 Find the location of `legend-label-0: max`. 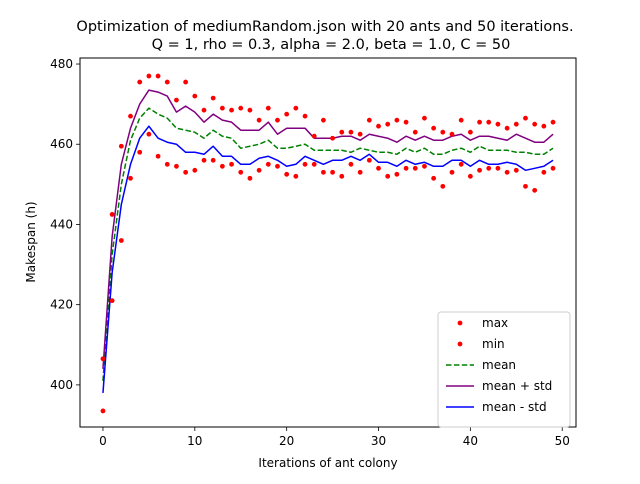

legend-label-0: max is located at coordinates (495, 323).